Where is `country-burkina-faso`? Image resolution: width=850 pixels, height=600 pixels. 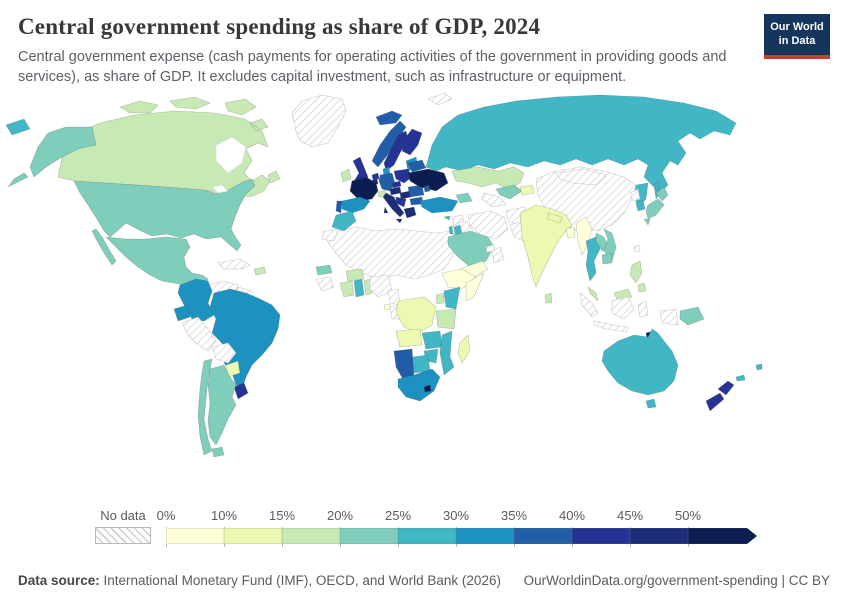
country-burkina-faso is located at coordinates (355, 275).